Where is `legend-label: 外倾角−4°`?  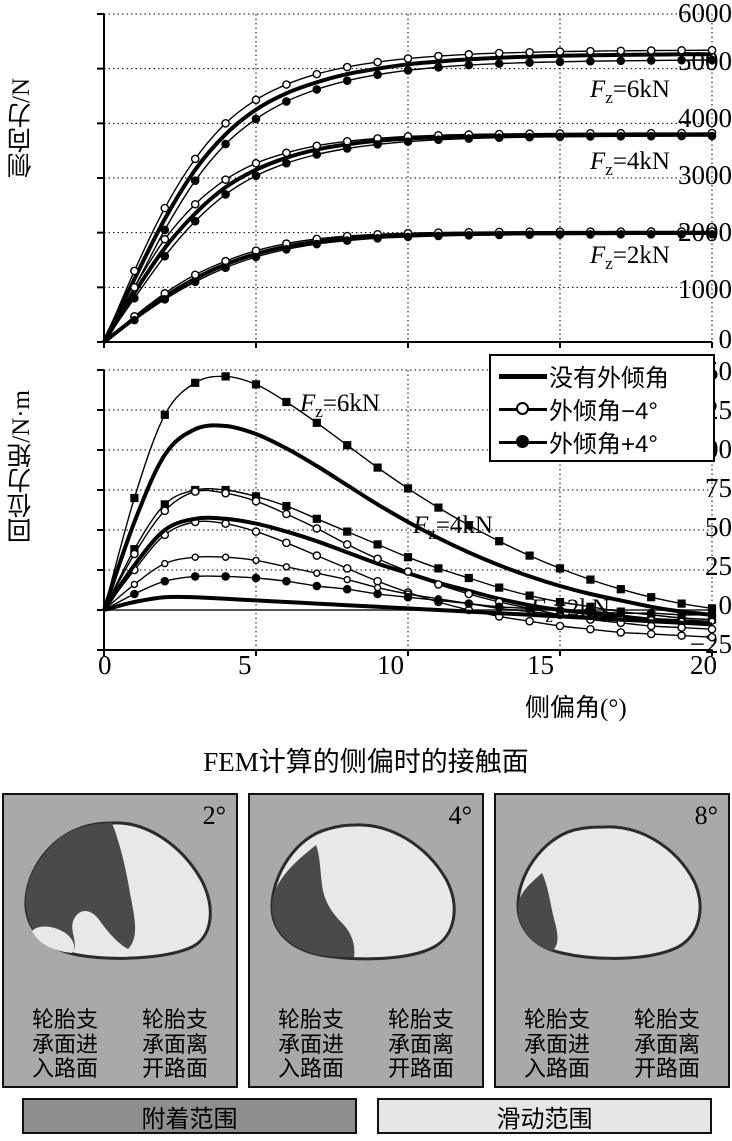 legend-label: 外倾角−4° is located at coordinates (603, 411).